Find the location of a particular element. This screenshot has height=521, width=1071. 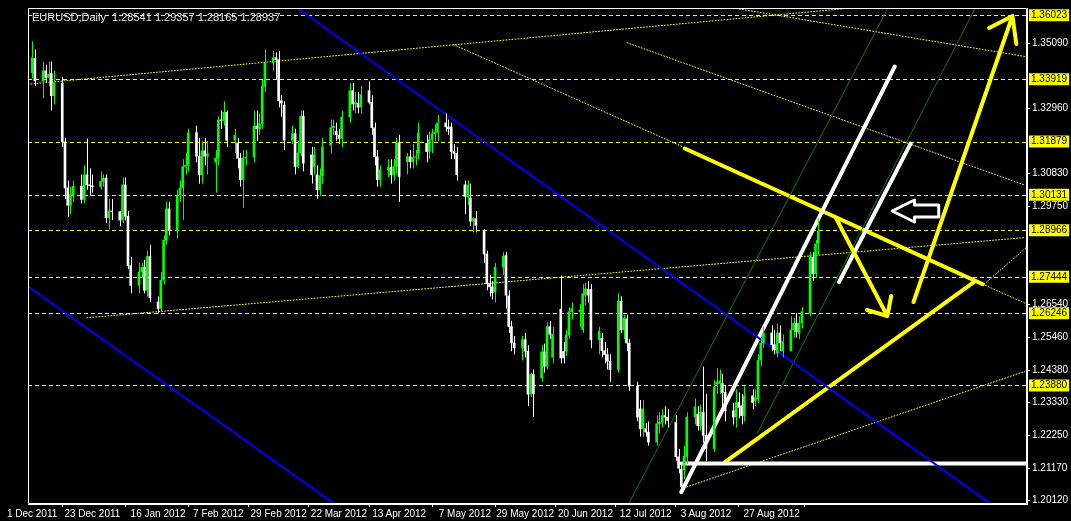

y-tick-label: 1.26540 is located at coordinates (1050, 304).